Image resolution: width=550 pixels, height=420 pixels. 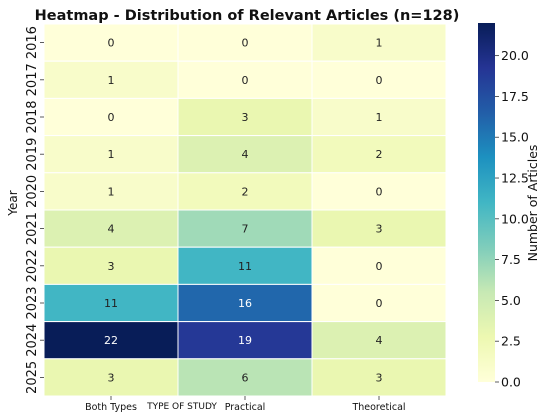 I want to click on colorbar-tick-label: 5.0, so click(x=511, y=300).